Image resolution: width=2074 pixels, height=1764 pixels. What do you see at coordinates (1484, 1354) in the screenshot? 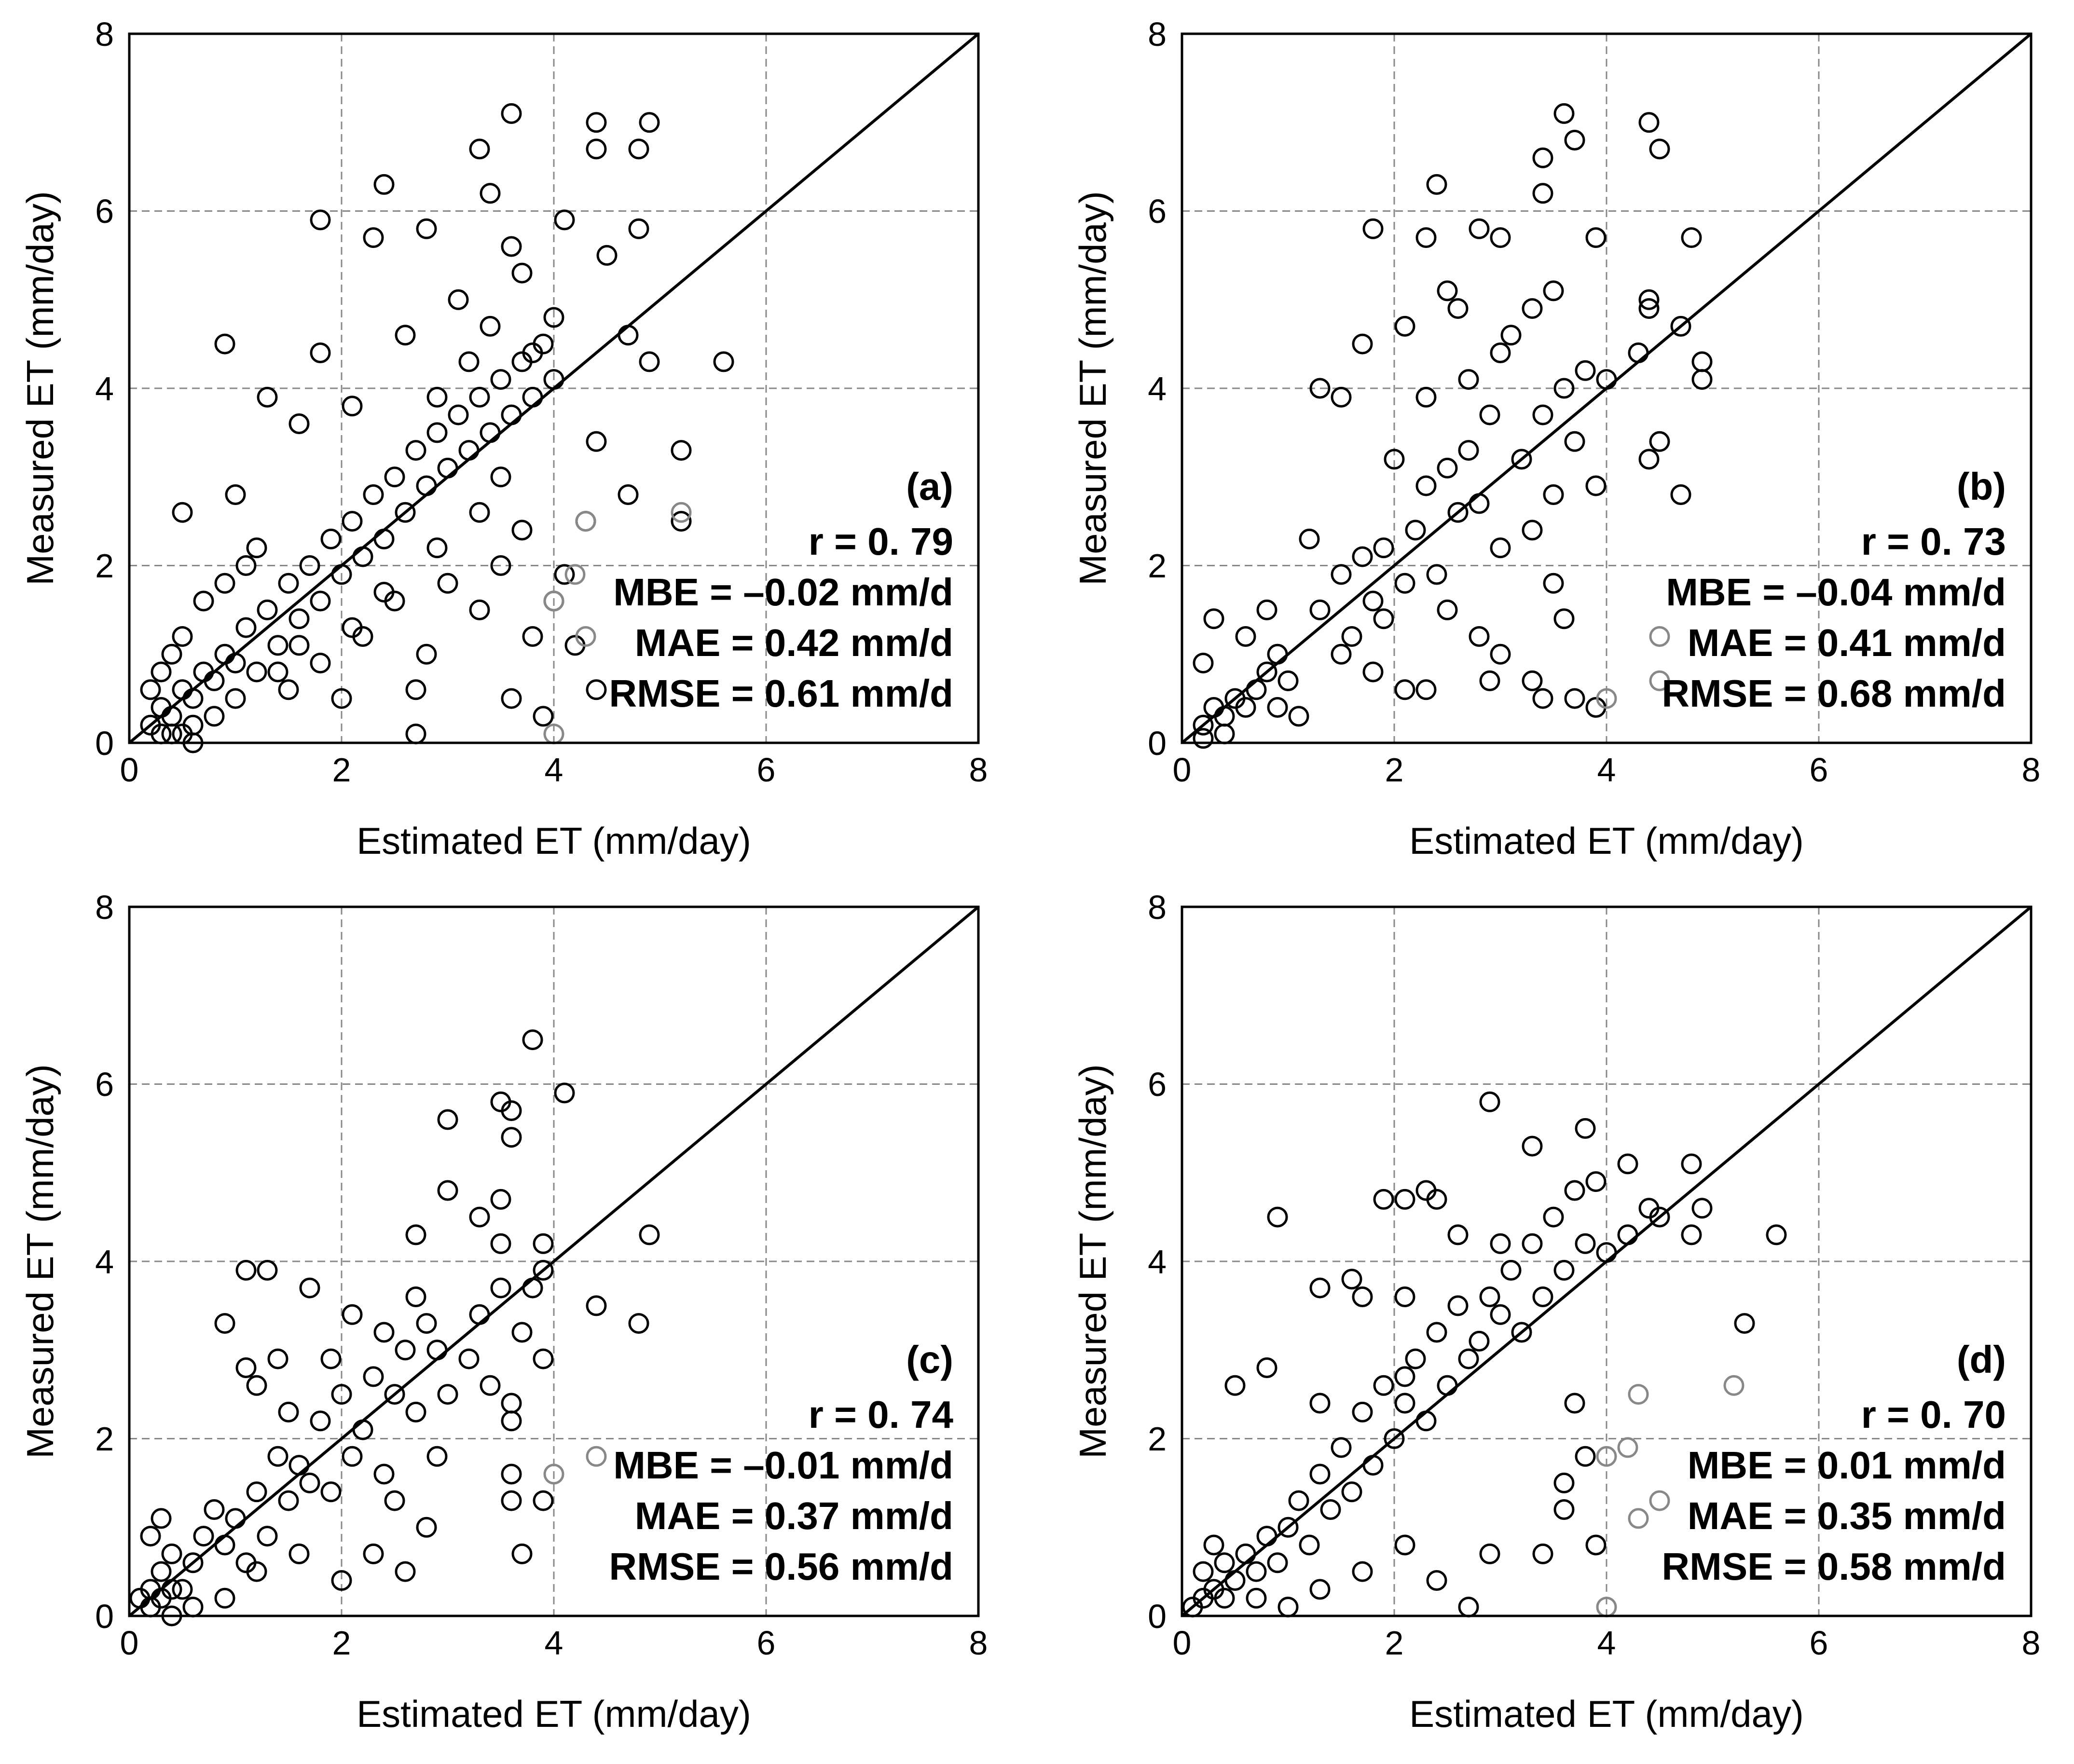
I see `scatter-points` at bounding box center [1484, 1354].